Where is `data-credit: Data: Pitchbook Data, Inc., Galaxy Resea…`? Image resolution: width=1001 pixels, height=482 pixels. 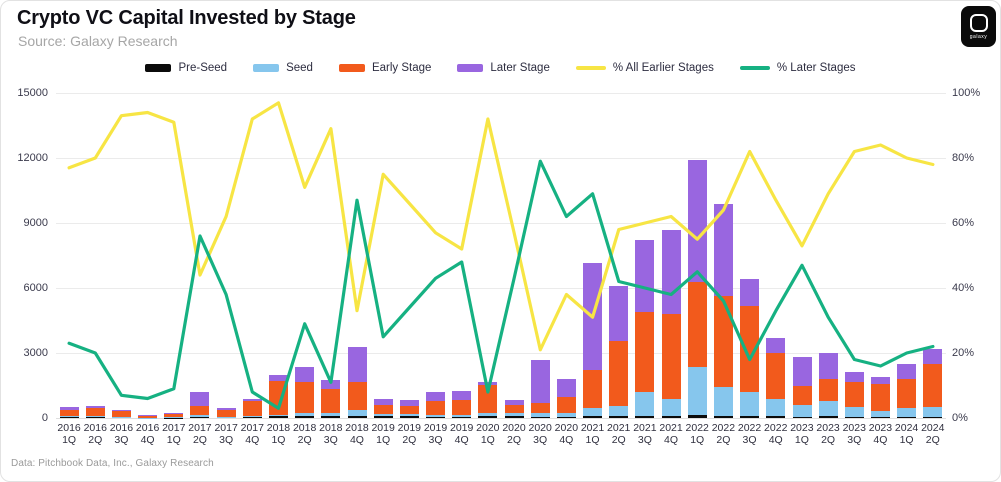
data-credit: Data: Pitchbook Data, Inc., Galaxy Resea… is located at coordinates (112, 463).